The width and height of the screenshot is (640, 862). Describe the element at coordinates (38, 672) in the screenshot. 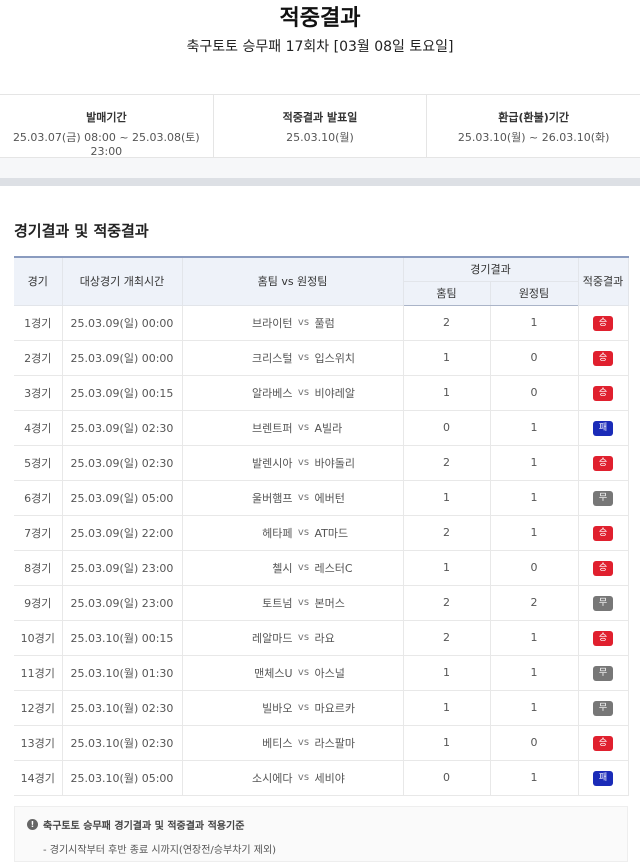

I see `game-number: 11경기` at that location.